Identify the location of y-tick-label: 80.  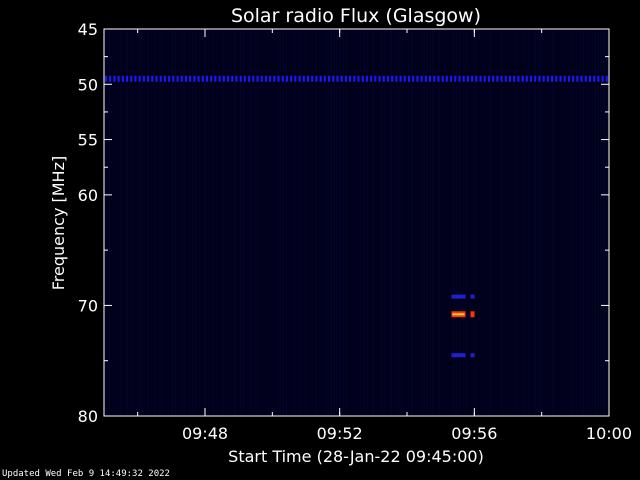
(88, 416).